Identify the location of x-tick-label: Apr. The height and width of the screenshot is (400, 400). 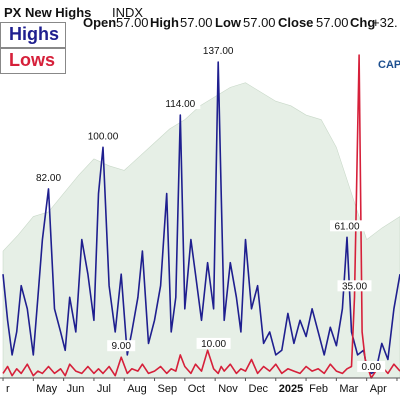
(378, 389).